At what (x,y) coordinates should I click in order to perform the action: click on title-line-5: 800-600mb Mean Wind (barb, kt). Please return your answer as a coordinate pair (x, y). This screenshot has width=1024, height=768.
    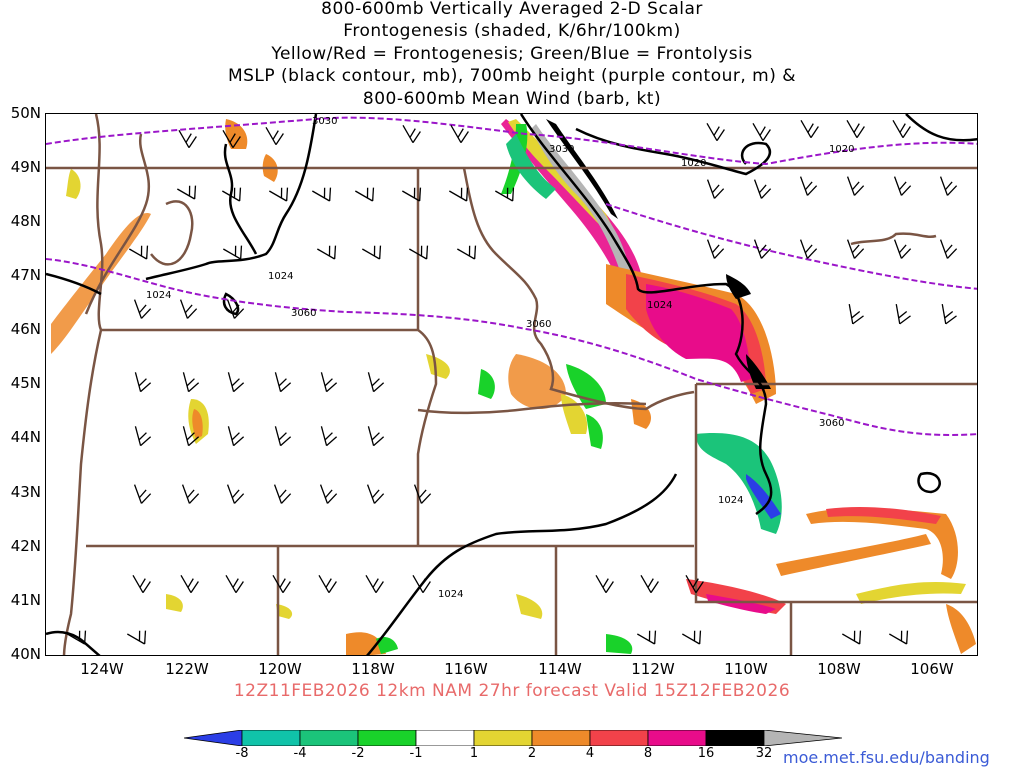
    Looking at the image, I should click on (512, 99).